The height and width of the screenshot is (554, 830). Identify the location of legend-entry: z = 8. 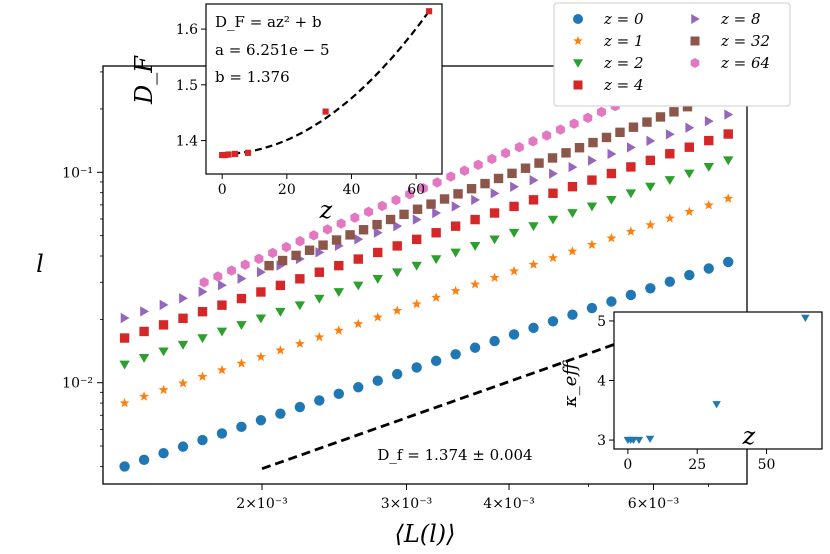
(726, 19).